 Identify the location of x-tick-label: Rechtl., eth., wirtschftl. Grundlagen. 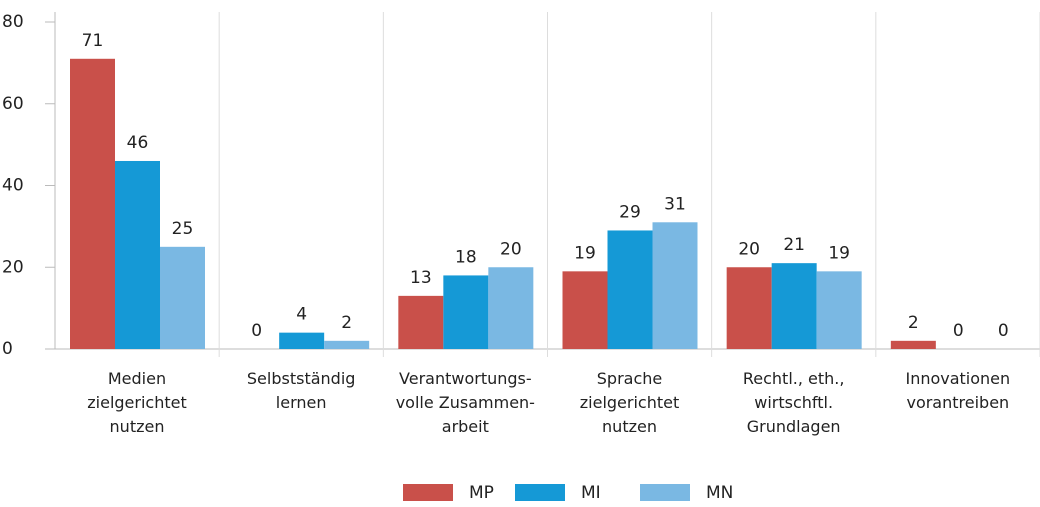
(793, 402).